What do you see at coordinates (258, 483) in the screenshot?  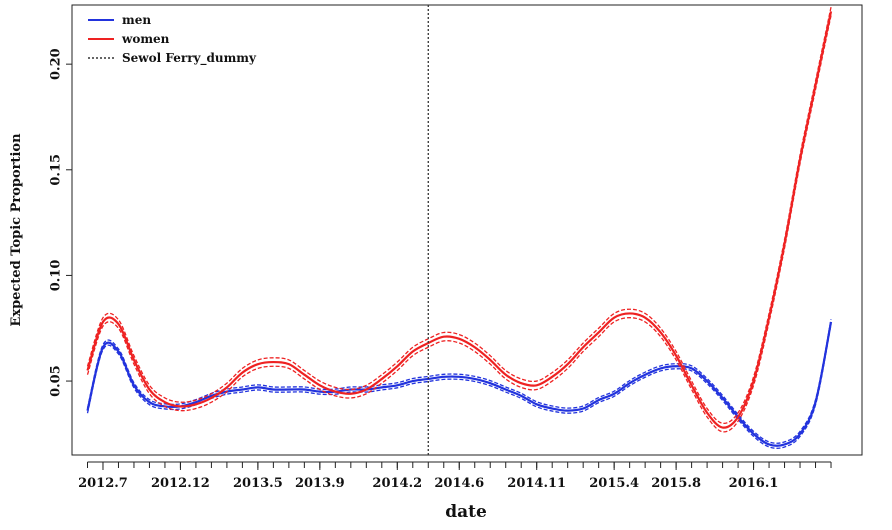 I see `x-tick-label: 2013.5` at bounding box center [258, 483].